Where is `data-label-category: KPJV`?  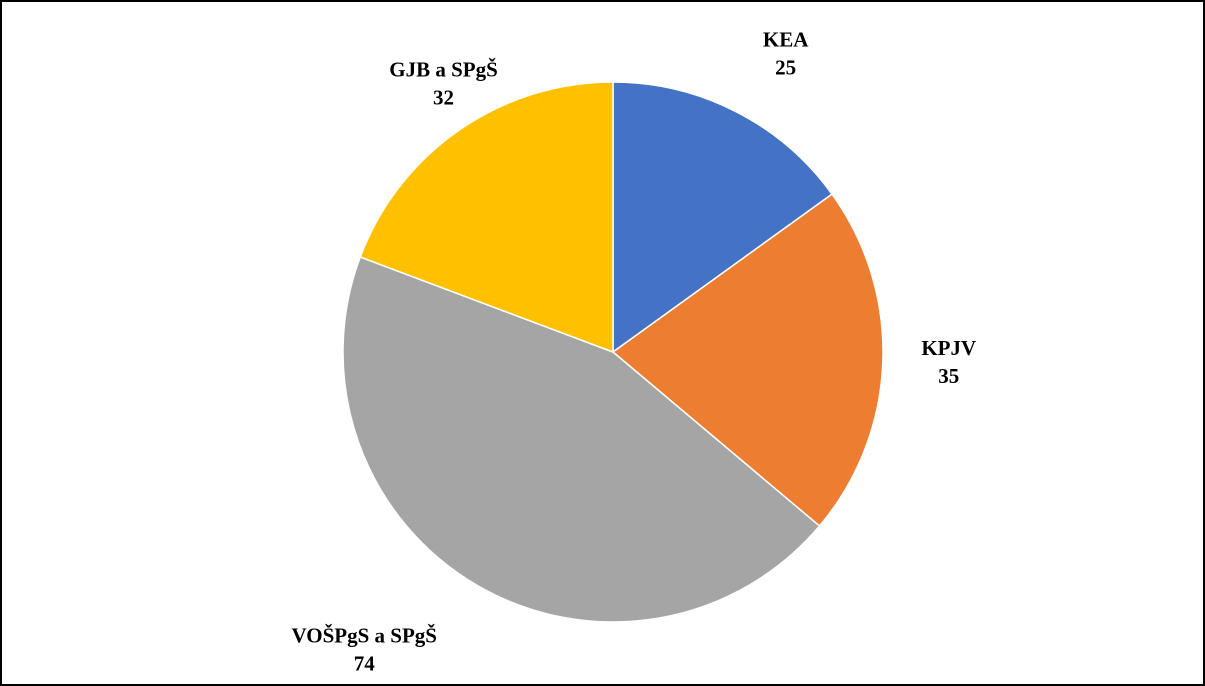 data-label-category: KPJV is located at coordinates (948, 348).